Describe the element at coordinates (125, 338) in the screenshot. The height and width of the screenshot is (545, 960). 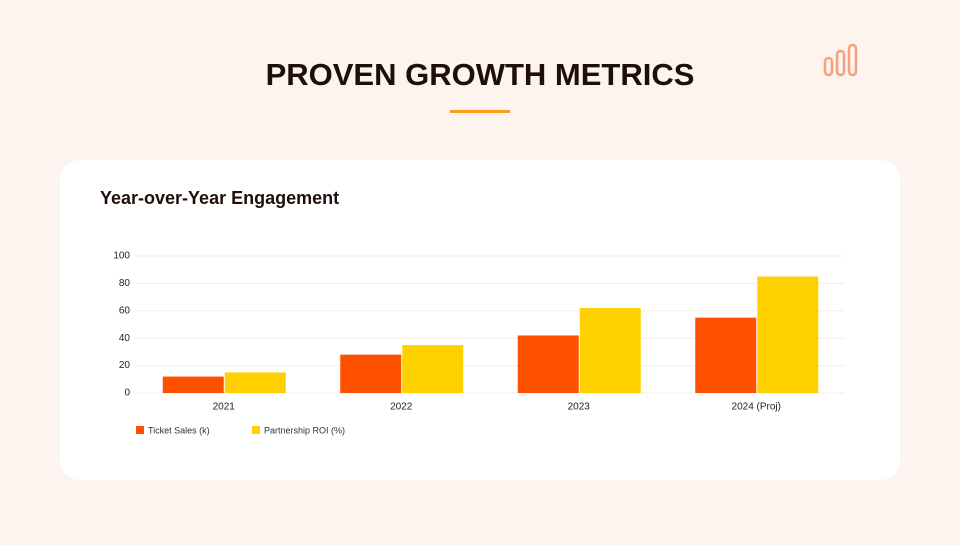
I see `y-tick-label: 40` at that location.